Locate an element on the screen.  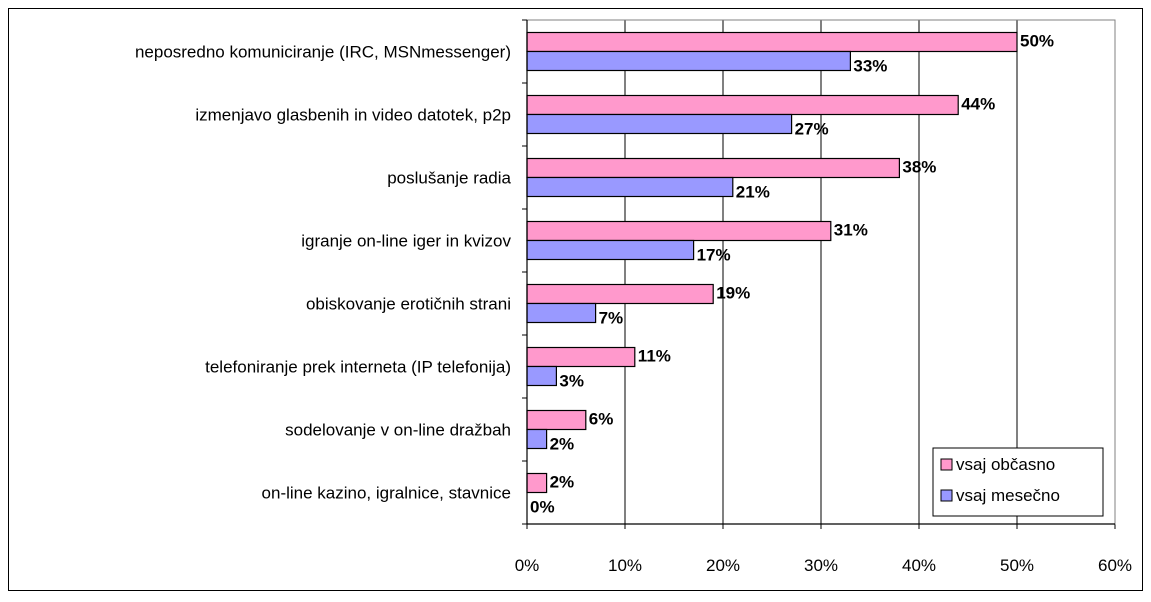
data-label: 19% is located at coordinates (733, 293).